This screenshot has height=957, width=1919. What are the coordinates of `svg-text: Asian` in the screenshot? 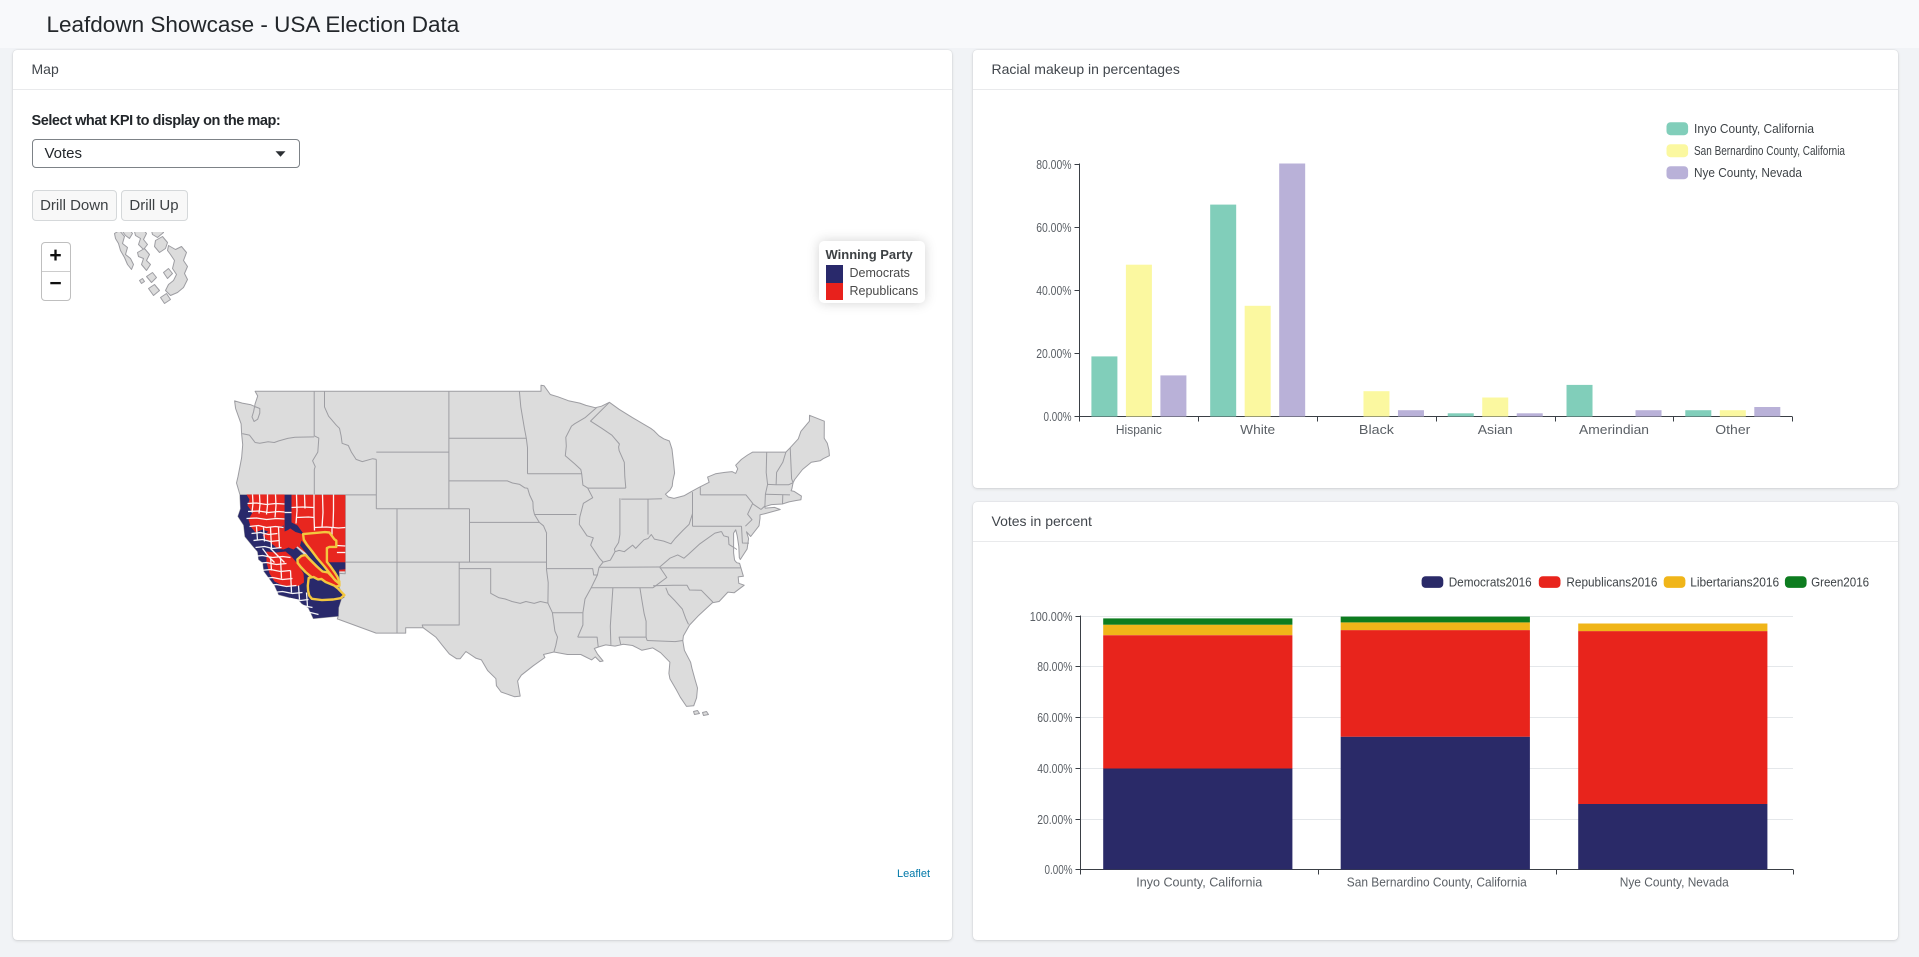 It's located at (1495, 430).